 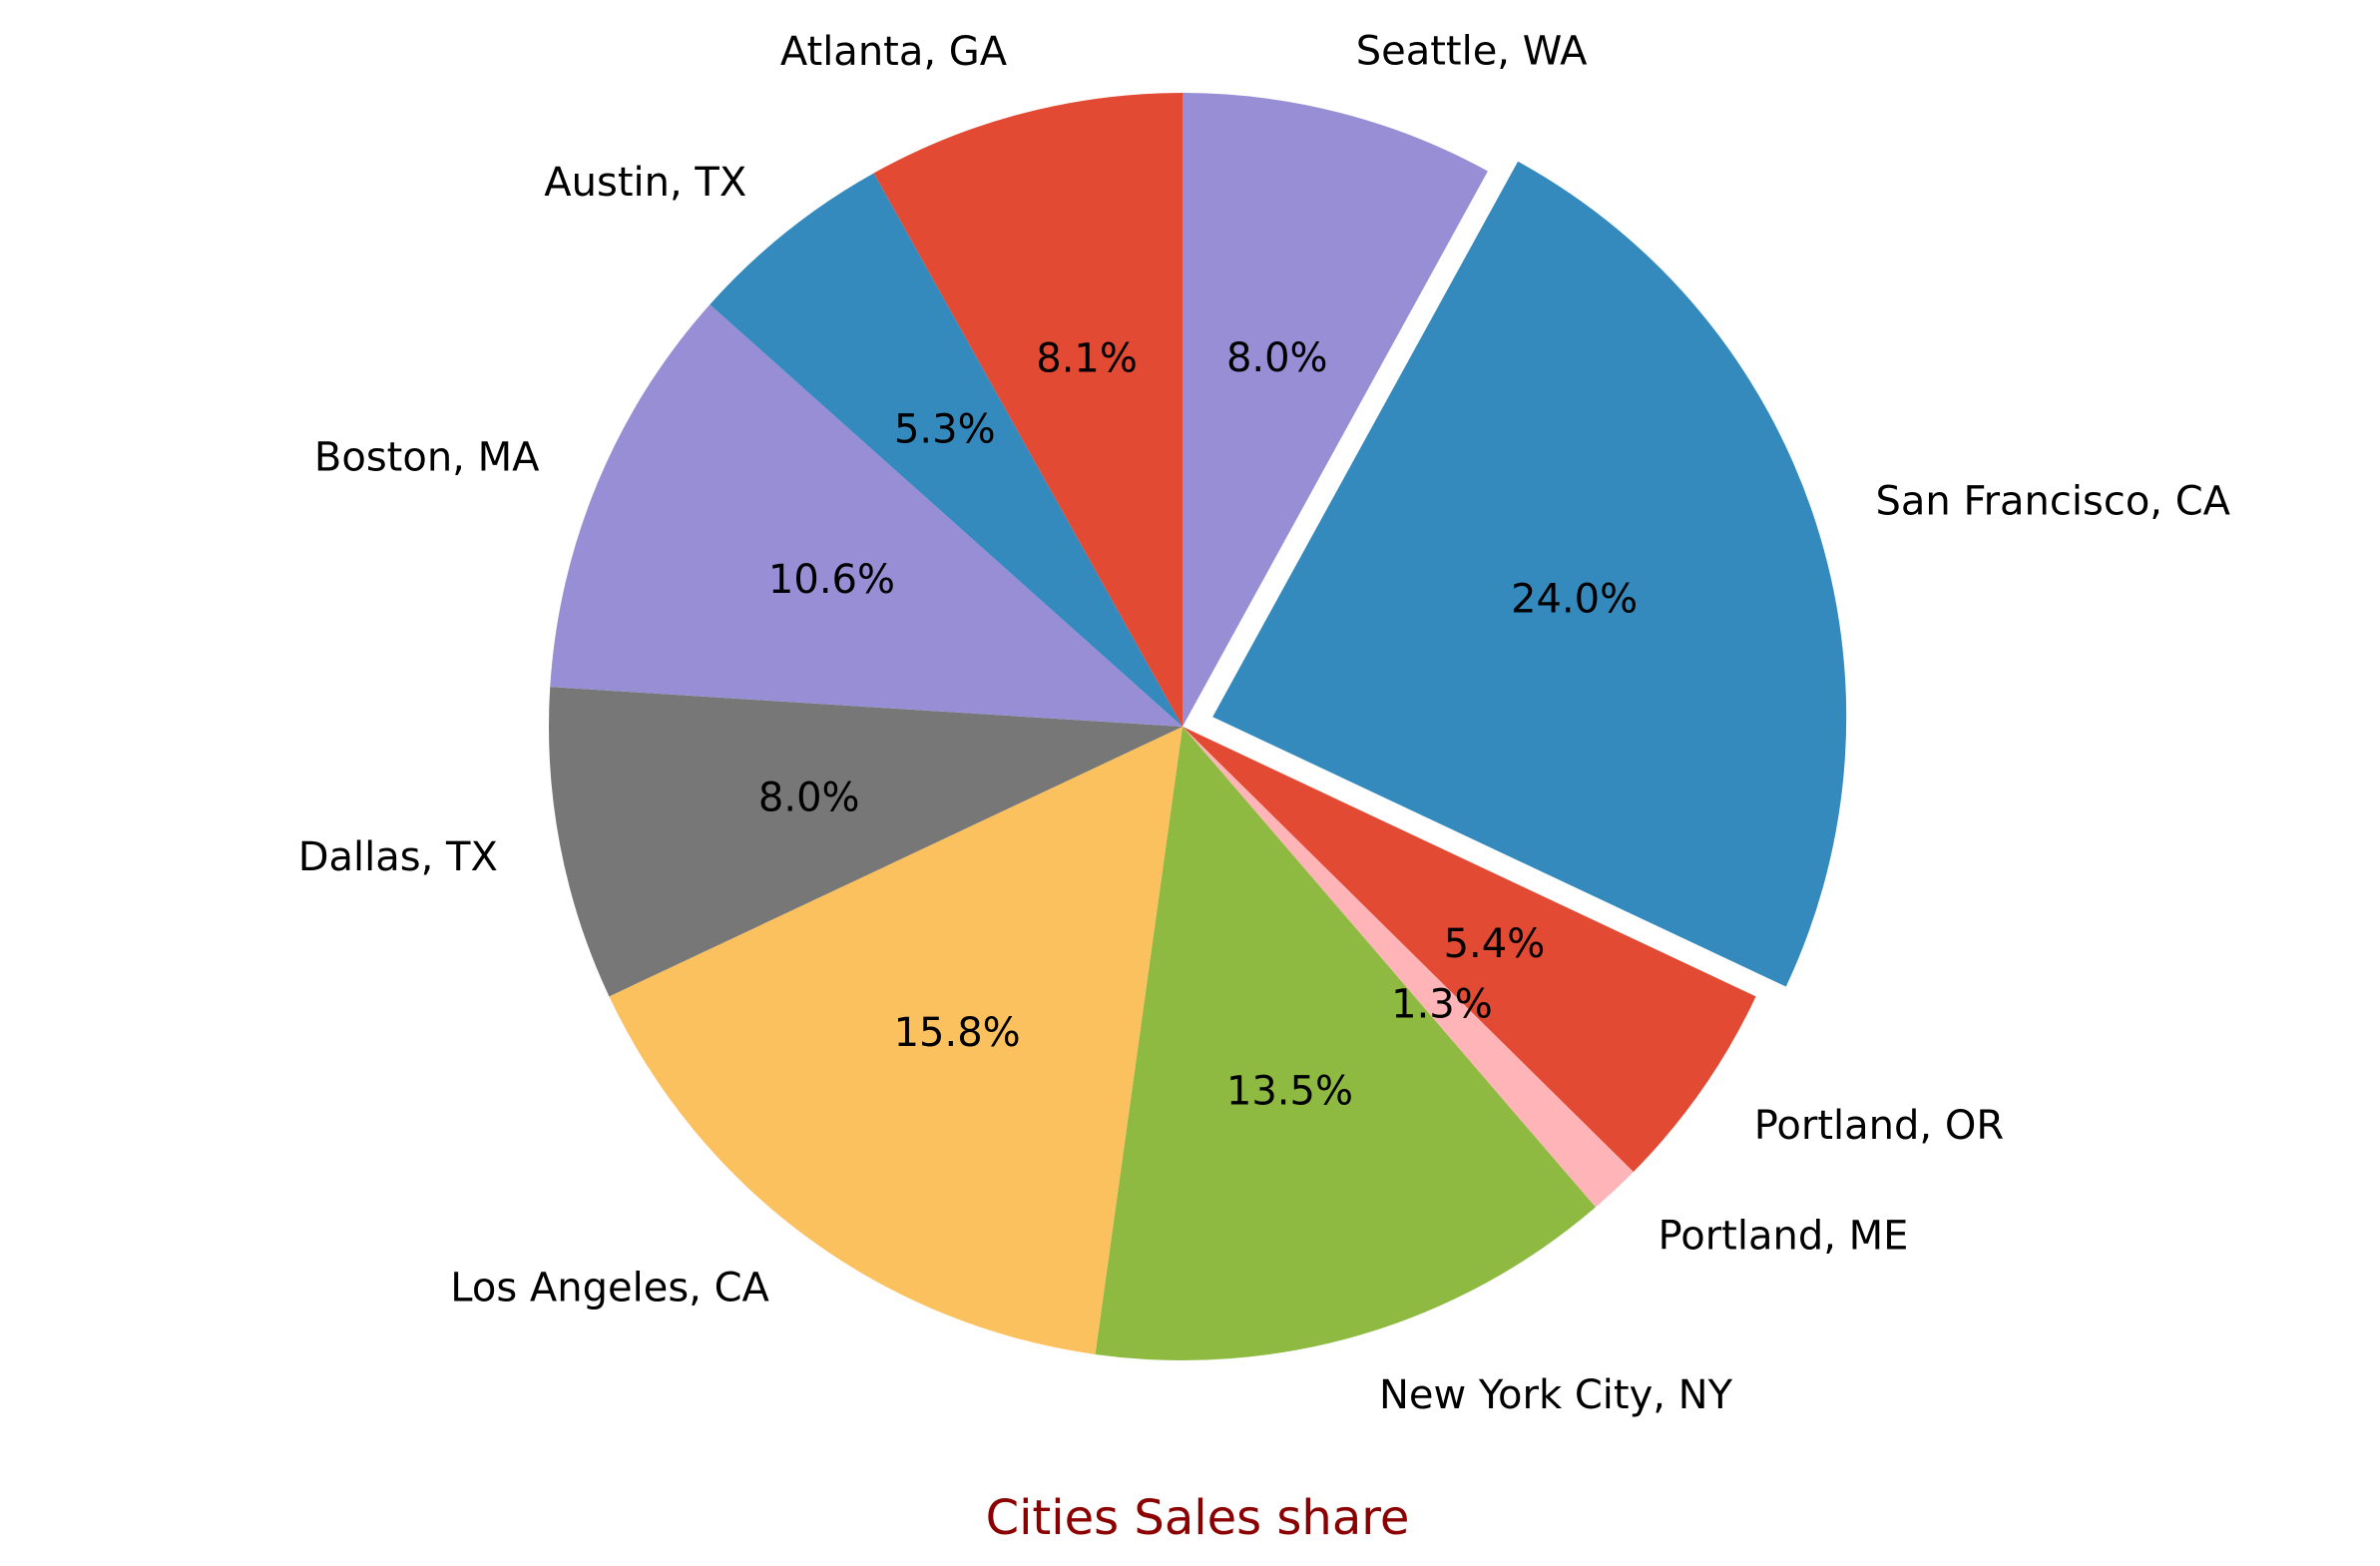 I want to click on percent-label-boston-ma: 10.6%, so click(x=831, y=580).